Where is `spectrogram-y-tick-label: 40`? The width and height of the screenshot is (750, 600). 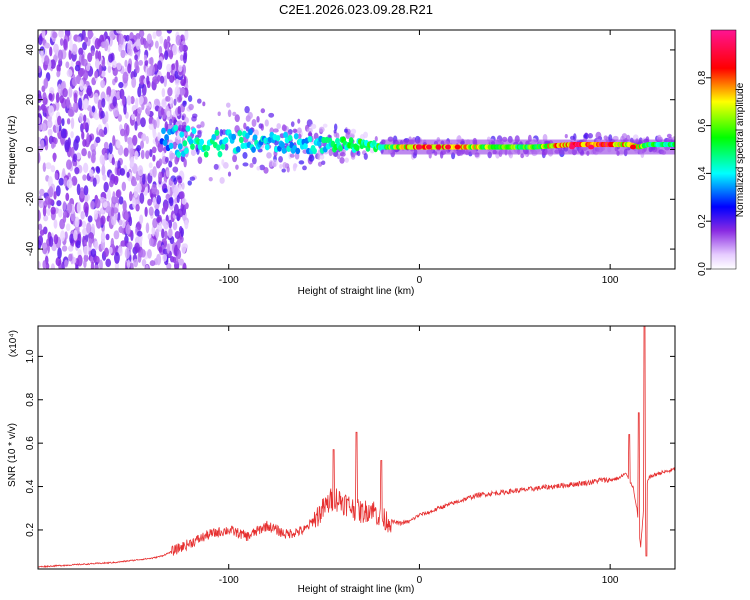
spectrogram-y-tick-label: 40 is located at coordinates (30, 50).